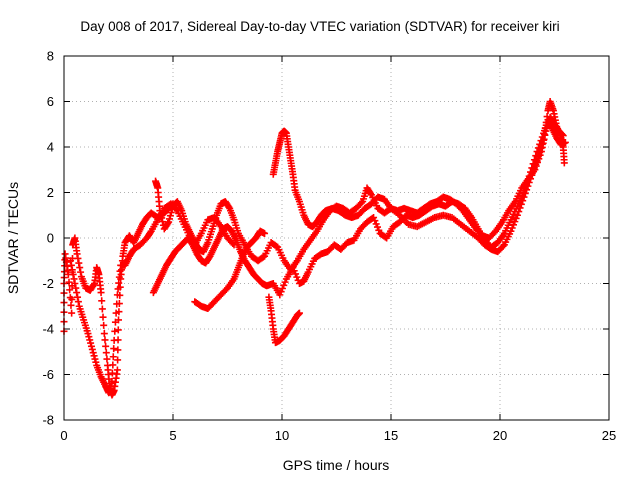 The width and height of the screenshot is (640, 480). I want to click on y-tick-label: -2, so click(48, 283).